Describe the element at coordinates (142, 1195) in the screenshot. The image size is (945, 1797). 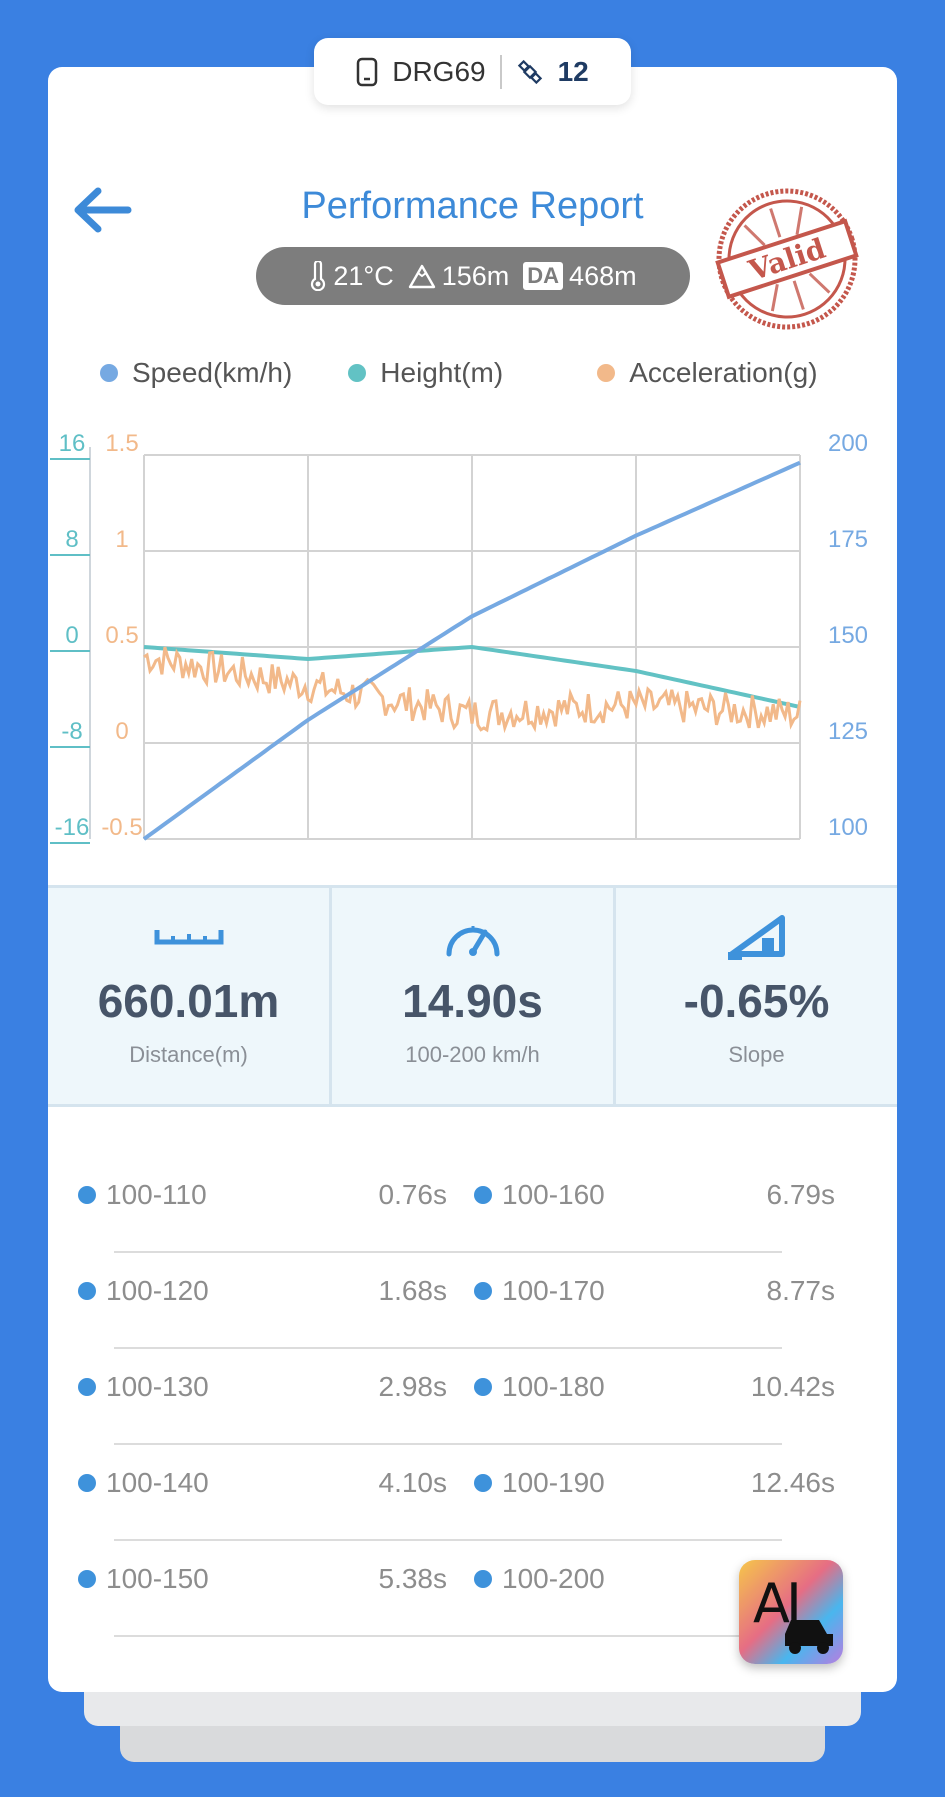
I see `split-left-label: 100-110` at that location.